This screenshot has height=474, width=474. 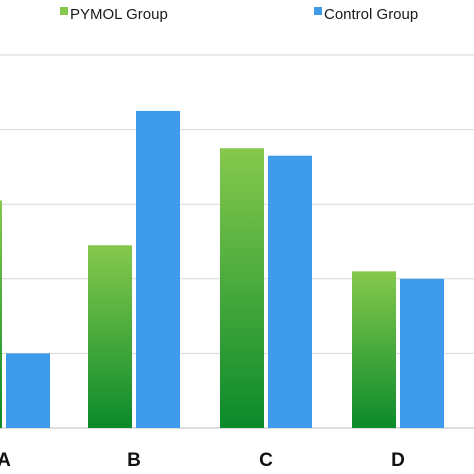 I want to click on bar-pymol-a, so click(x=1, y=314).